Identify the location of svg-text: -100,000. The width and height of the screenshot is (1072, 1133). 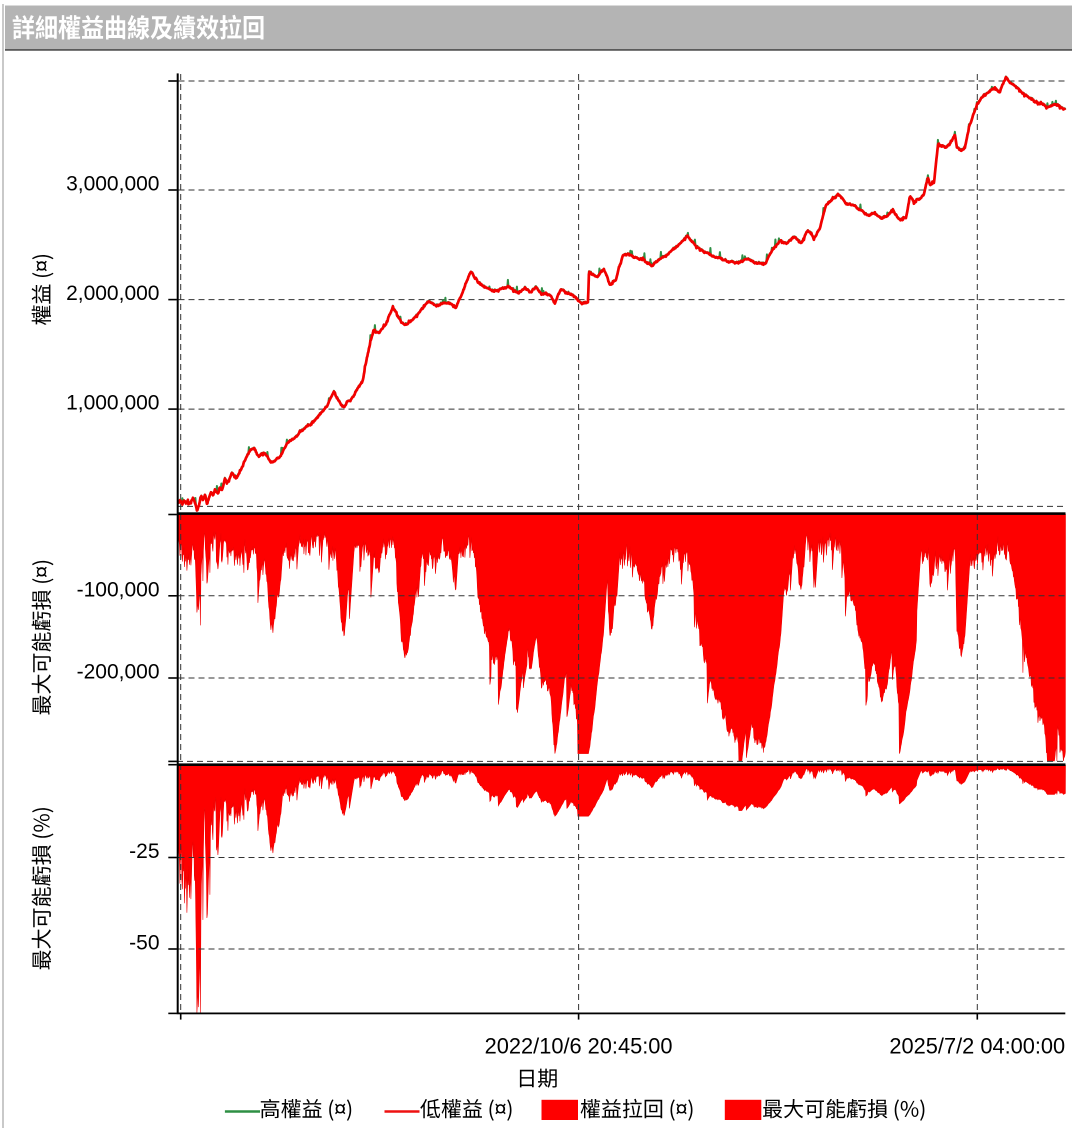
(118, 590).